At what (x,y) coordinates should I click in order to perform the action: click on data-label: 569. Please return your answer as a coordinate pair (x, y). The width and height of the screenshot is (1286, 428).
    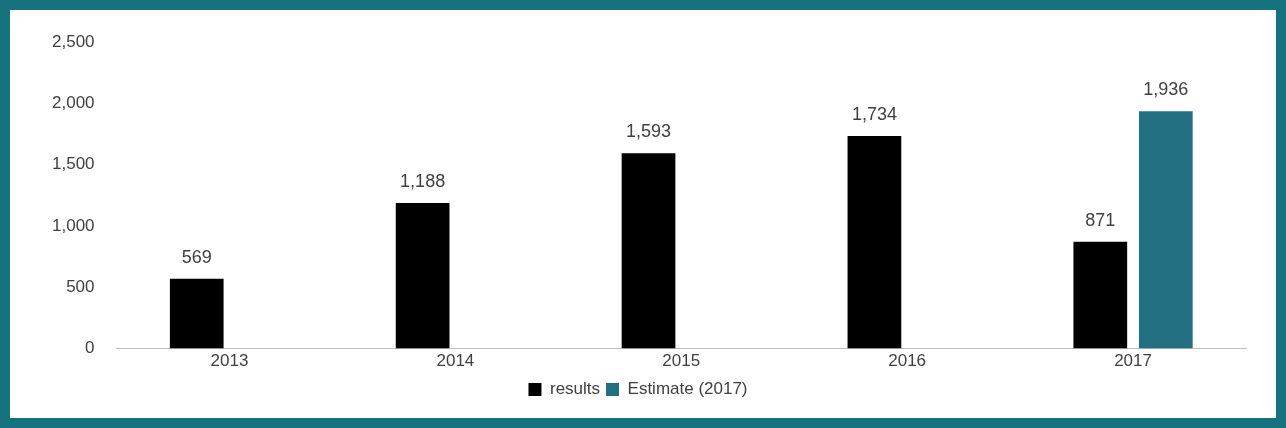
    Looking at the image, I should click on (196, 256).